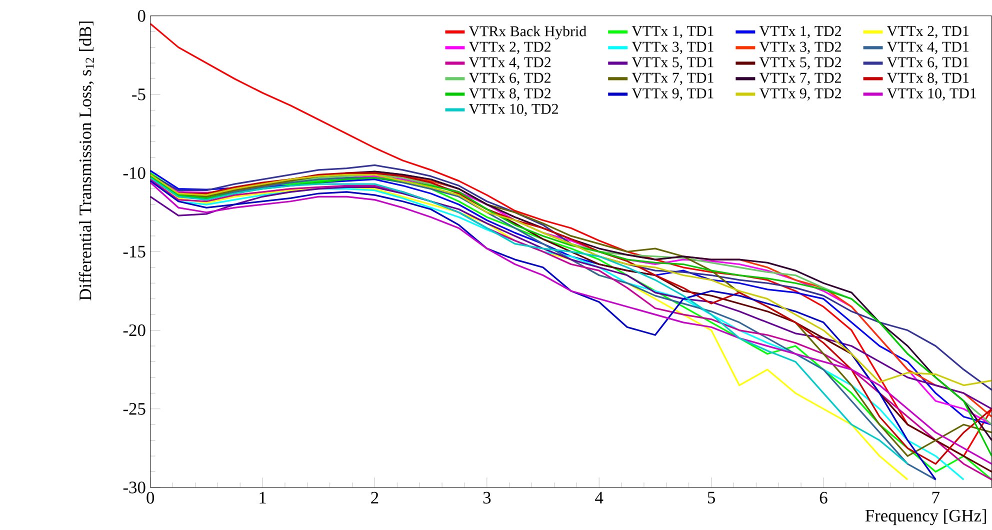 Image resolution: width=992 pixels, height=530 pixels. What do you see at coordinates (487, 498) in the screenshot?
I see `x-tick-label: 3` at bounding box center [487, 498].